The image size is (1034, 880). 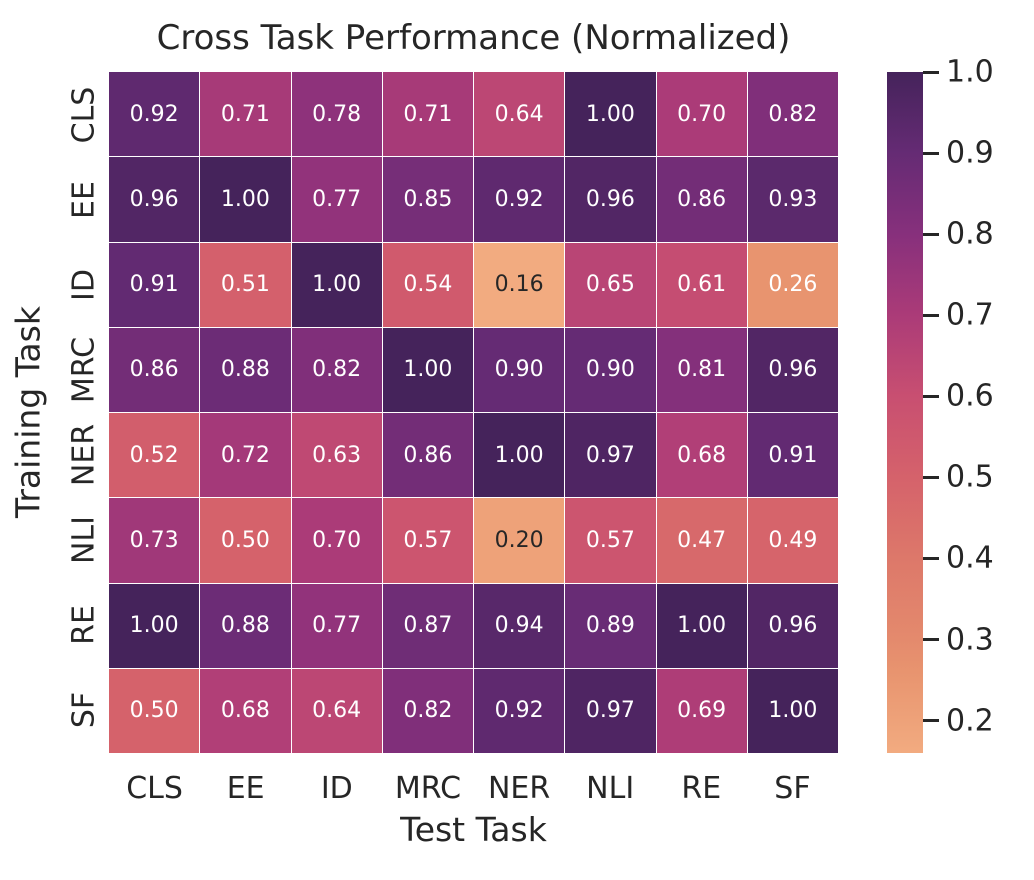 What do you see at coordinates (84, 455) in the screenshot?
I see `y-tick-label: NER` at bounding box center [84, 455].